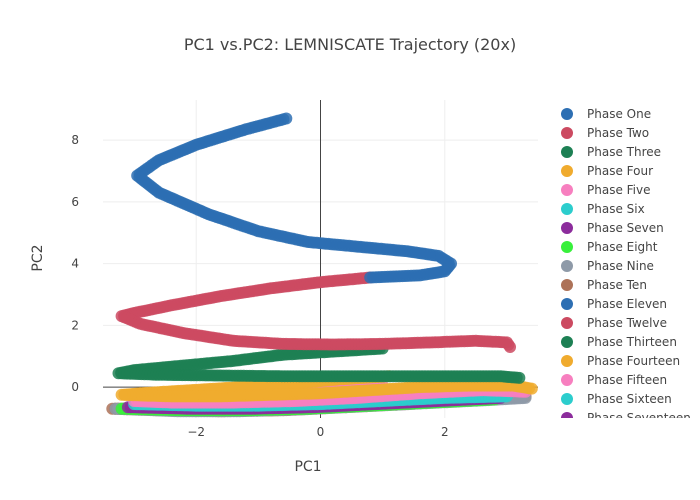 The width and height of the screenshot is (700, 500). Describe the element at coordinates (75, 387) in the screenshot. I see `y-tick-label: 0` at that location.